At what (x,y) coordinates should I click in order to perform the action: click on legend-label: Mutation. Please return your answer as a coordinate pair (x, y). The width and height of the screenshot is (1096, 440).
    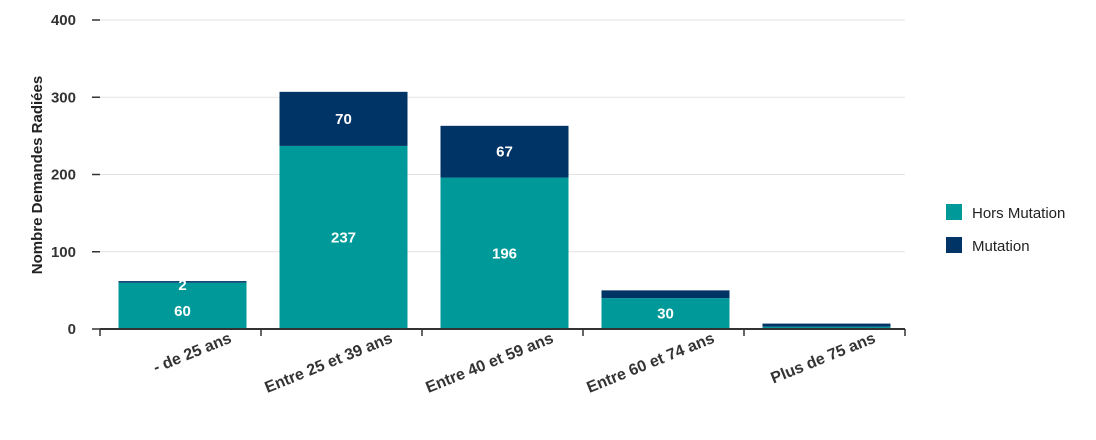
    Looking at the image, I should click on (1001, 246).